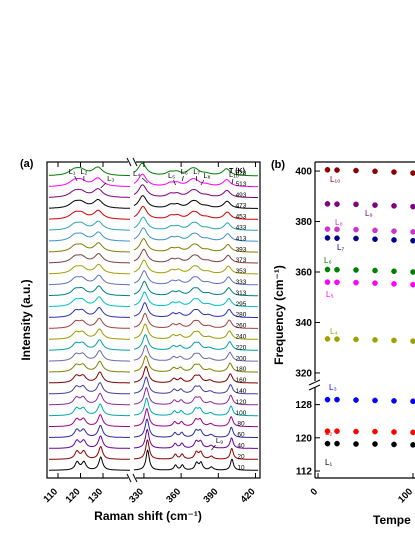 Image resolution: width=415 pixels, height=537 pixels. I want to click on temperature-label: 373, so click(241, 260).